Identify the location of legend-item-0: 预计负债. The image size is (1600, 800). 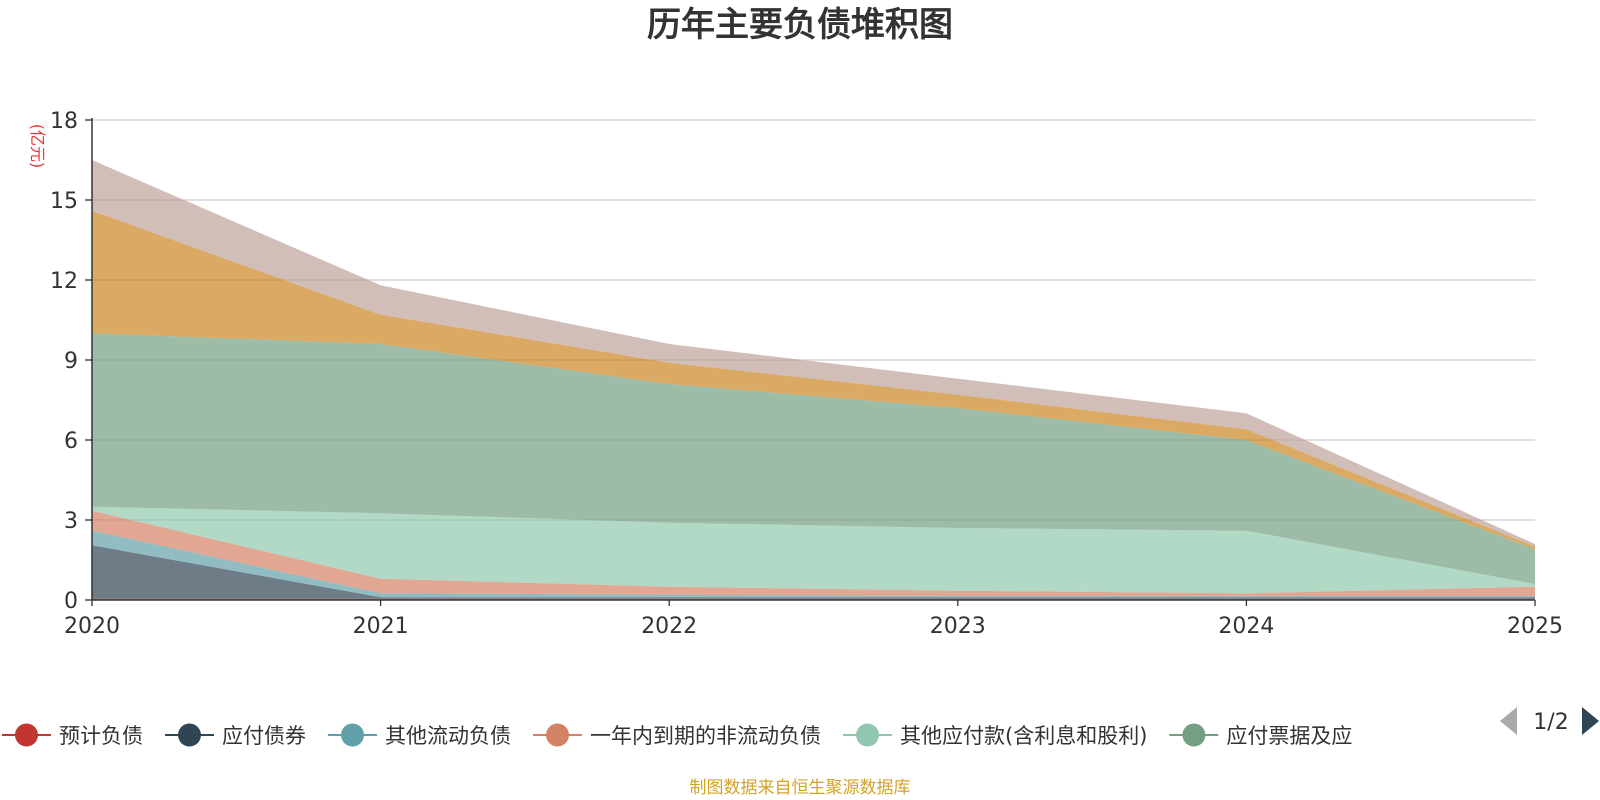
(72, 736).